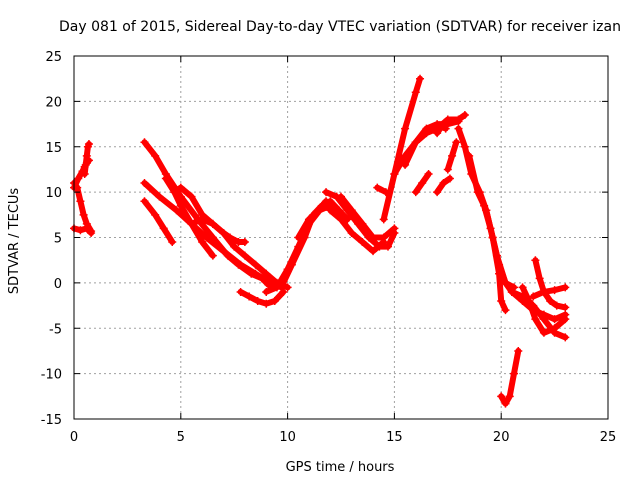 This screenshot has height=480, width=640. I want to click on x-tick-label: 0, so click(74, 437).